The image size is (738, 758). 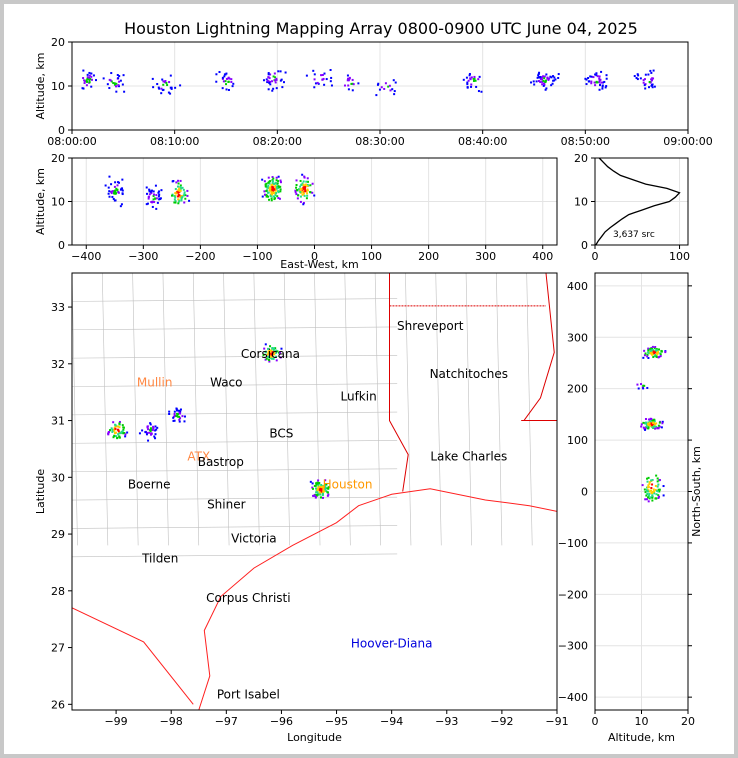 I want to click on y-tick-label: 33, so click(x=58, y=307).